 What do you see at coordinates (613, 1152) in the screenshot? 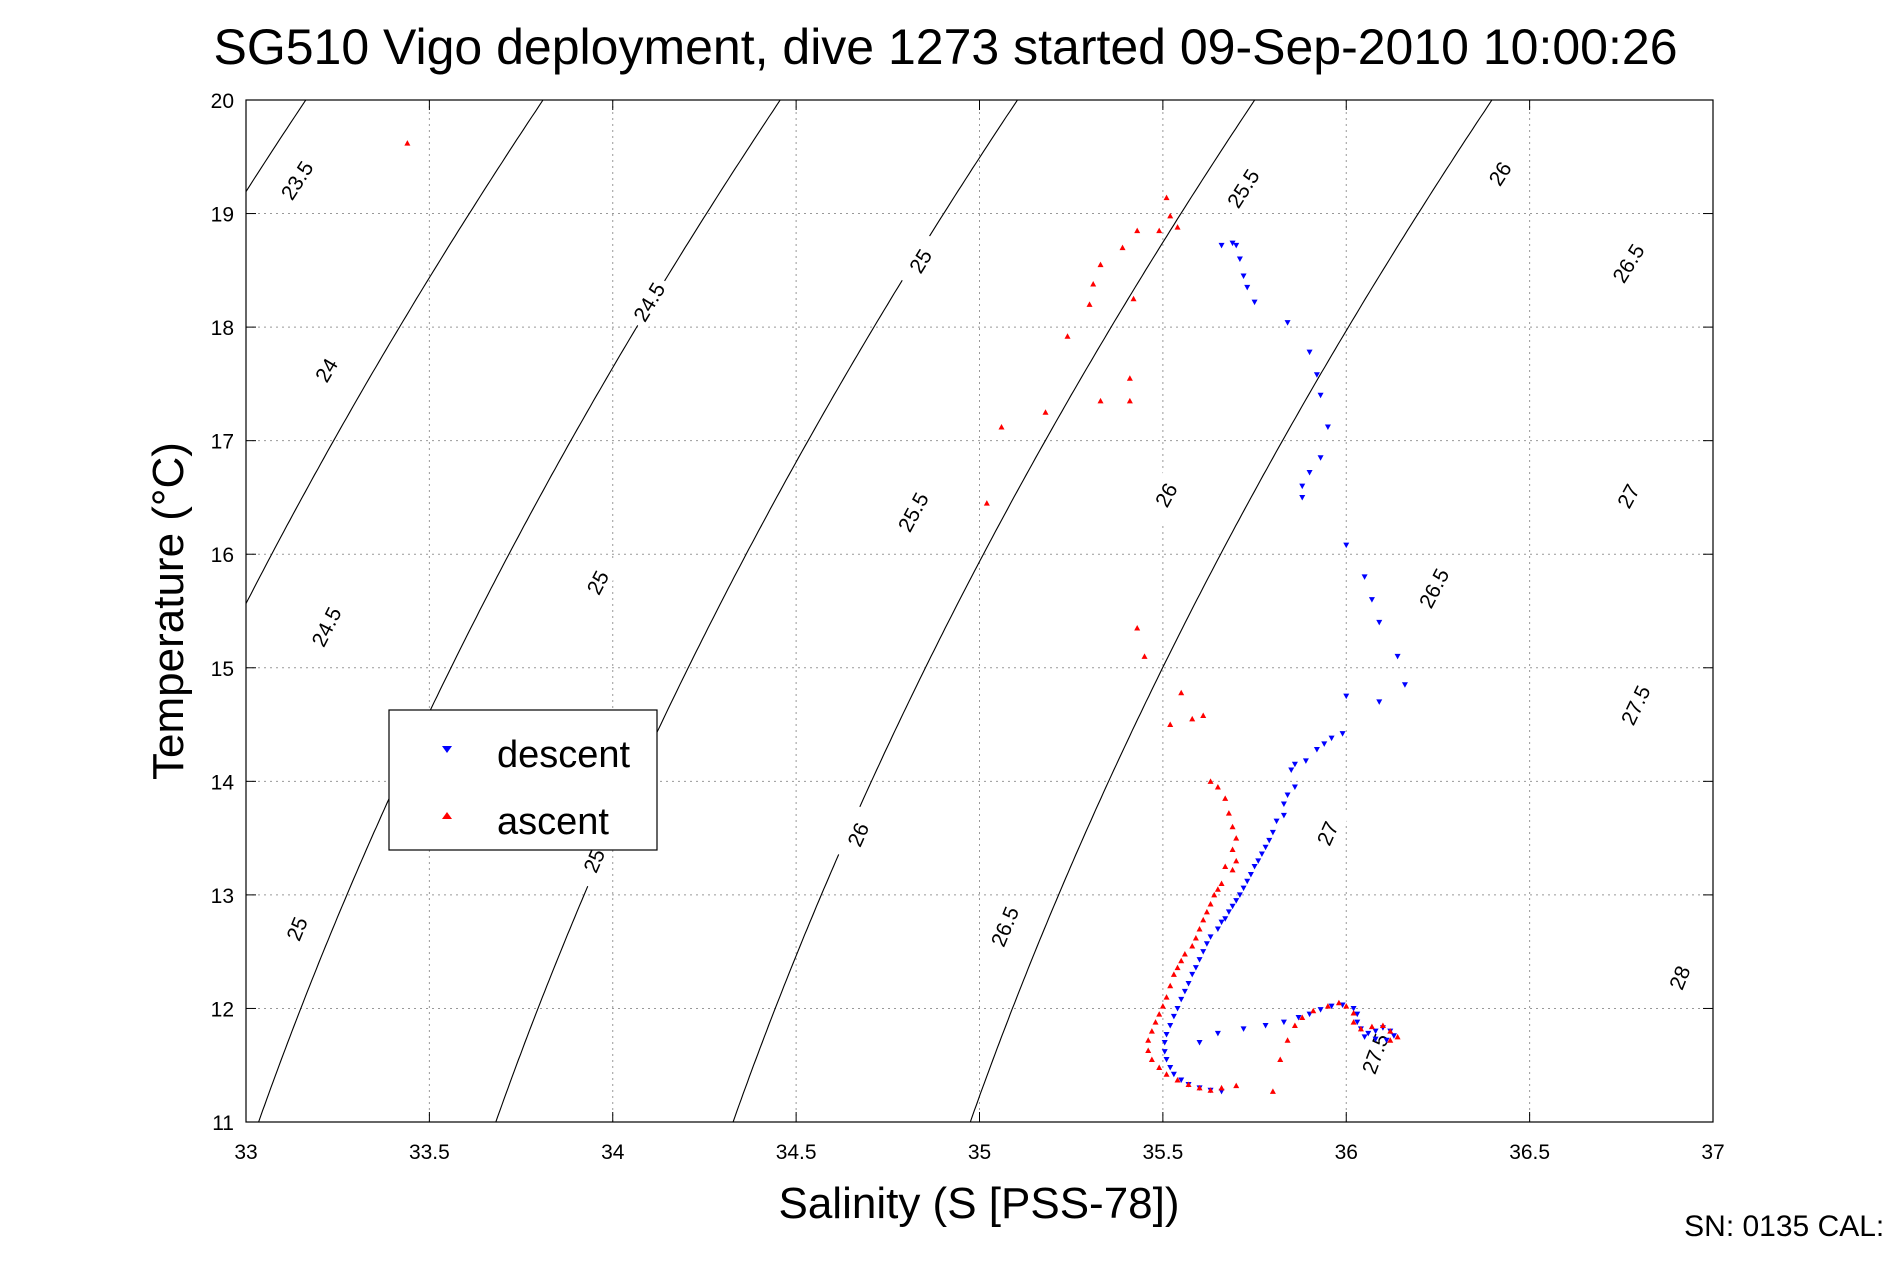
I see `x-tick-label: 34` at bounding box center [613, 1152].